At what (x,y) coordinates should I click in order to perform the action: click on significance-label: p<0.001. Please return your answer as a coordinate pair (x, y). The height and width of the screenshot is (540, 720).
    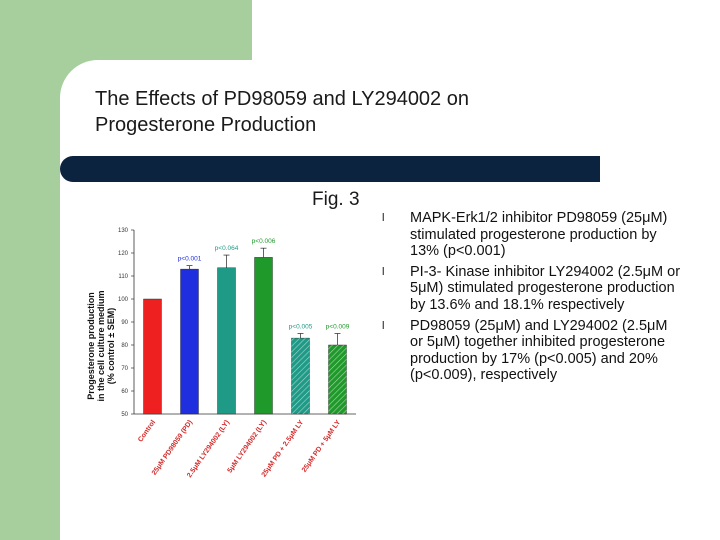
    Looking at the image, I should click on (190, 259).